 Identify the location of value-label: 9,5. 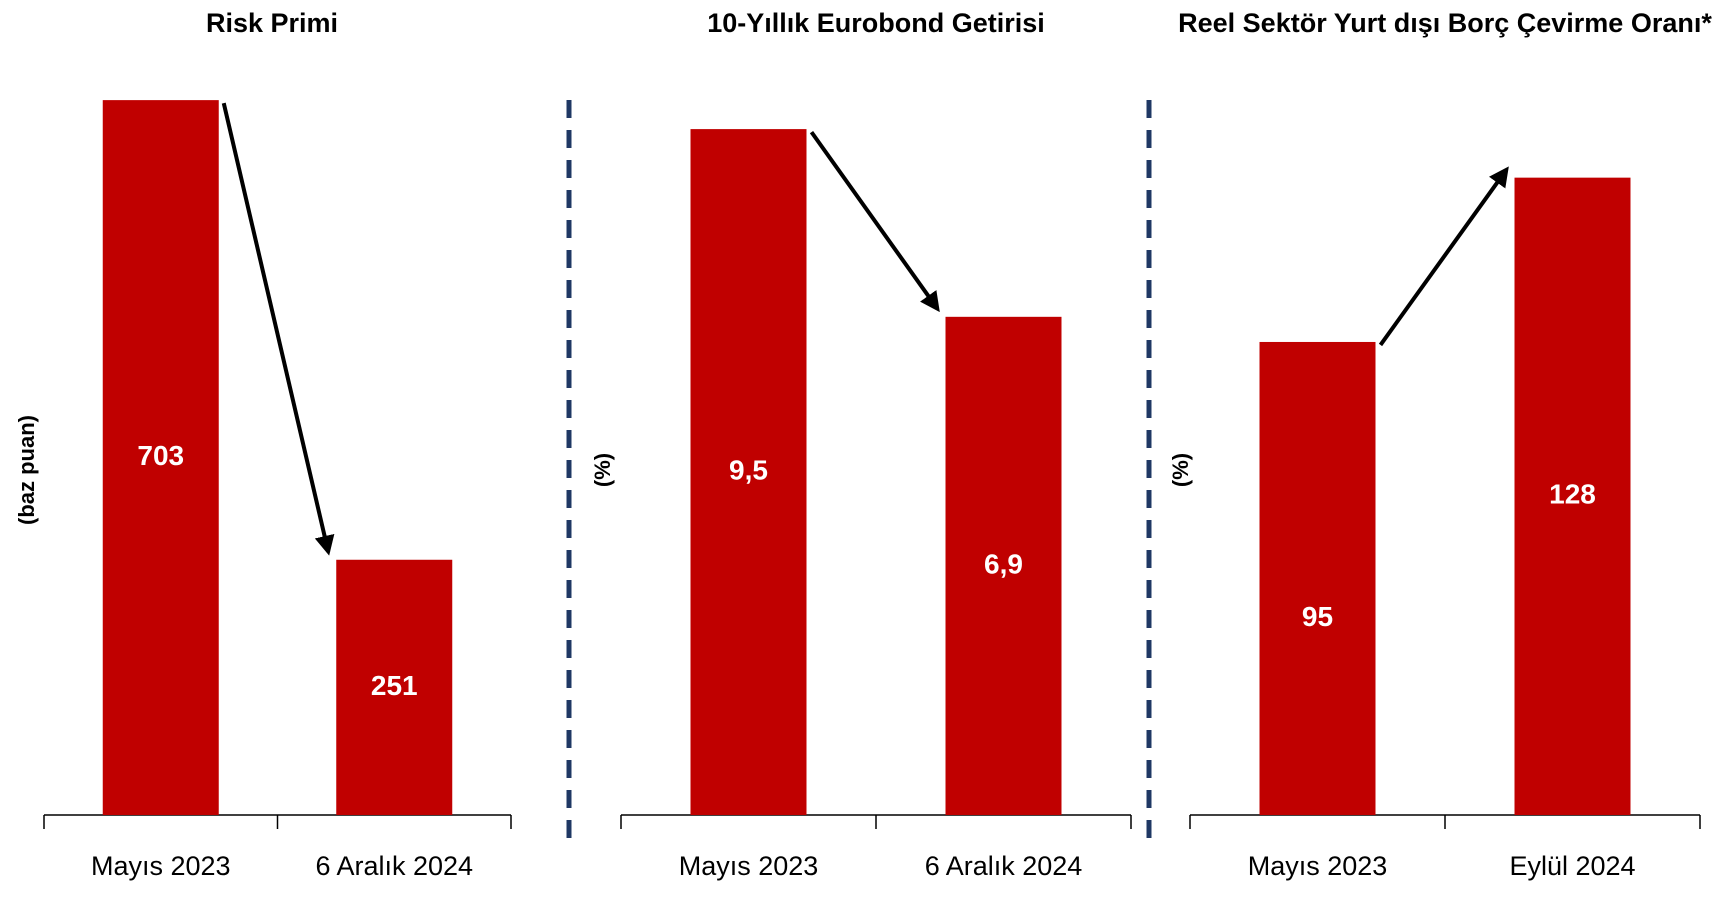
(748, 469).